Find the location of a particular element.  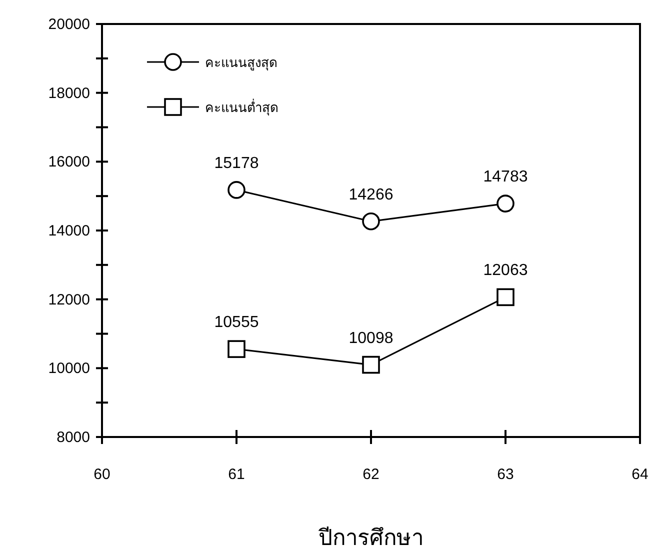

x-tick-label: 61 is located at coordinates (236, 474).